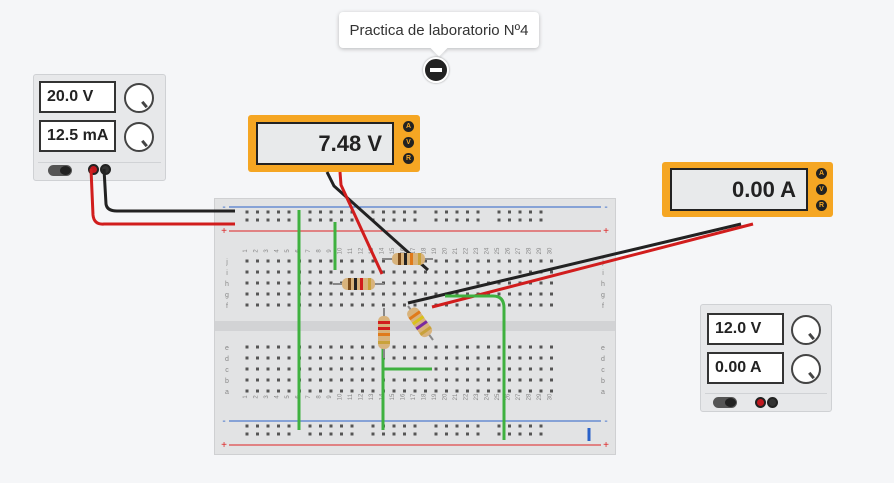 Image resolution: width=894 pixels, height=483 pixels. What do you see at coordinates (725, 402) in the screenshot?
I see `psu-right-power-toggle` at bounding box center [725, 402].